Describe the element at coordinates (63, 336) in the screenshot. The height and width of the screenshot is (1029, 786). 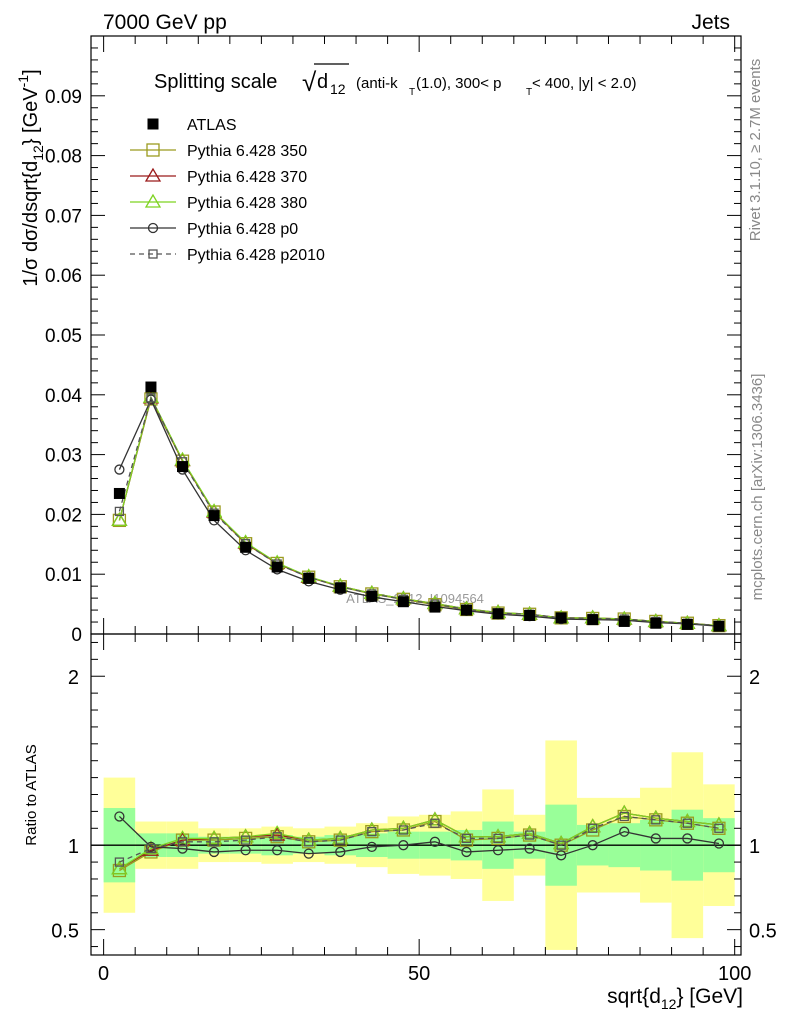
I see `main-y-tick-label-5: 0.05` at that location.